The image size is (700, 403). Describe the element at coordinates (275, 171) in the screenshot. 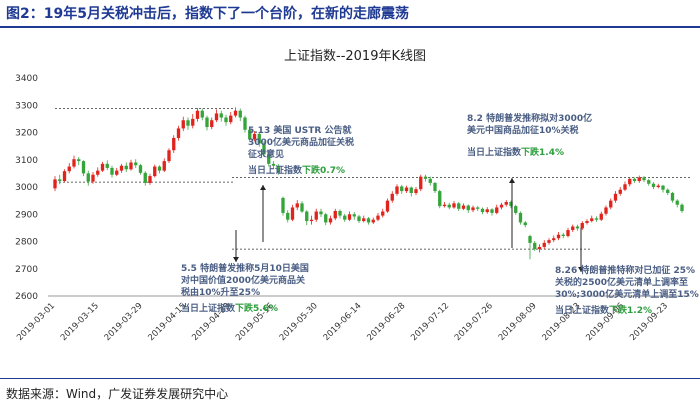

I see `annotation-0513-prefix: 当日上证指数` at that location.